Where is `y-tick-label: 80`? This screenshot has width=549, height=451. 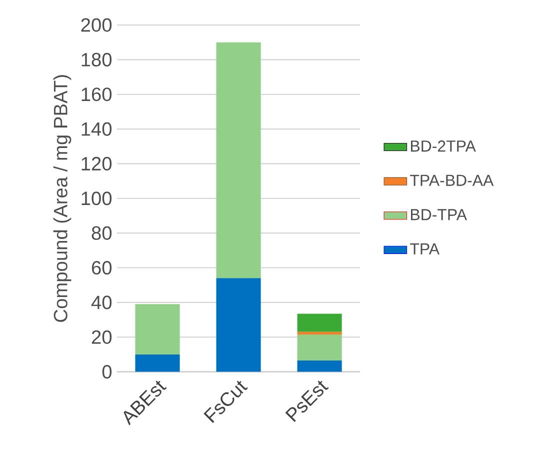
y-tick-label: 80 is located at coordinates (102, 233).